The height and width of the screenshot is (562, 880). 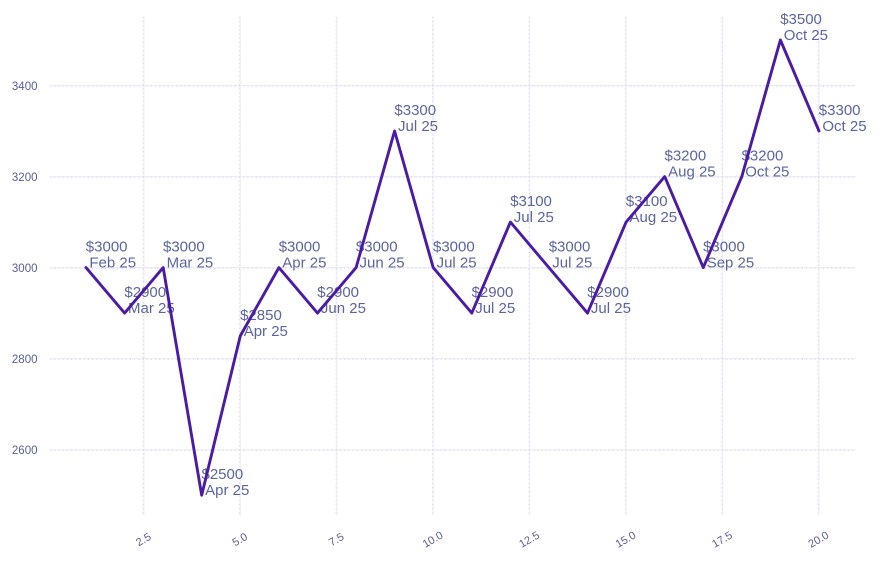 What do you see at coordinates (25, 87) in the screenshot?
I see `svg-text: 3400` at bounding box center [25, 87].